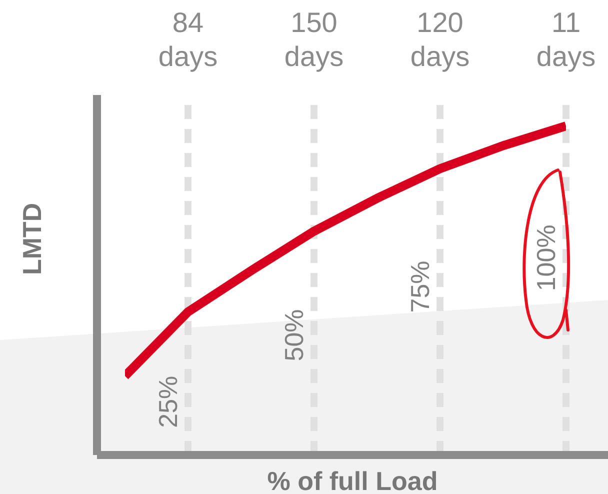 The height and width of the screenshot is (494, 608). Describe the element at coordinates (32, 238) in the screenshot. I see `y-axis-title: LMTD` at that location.